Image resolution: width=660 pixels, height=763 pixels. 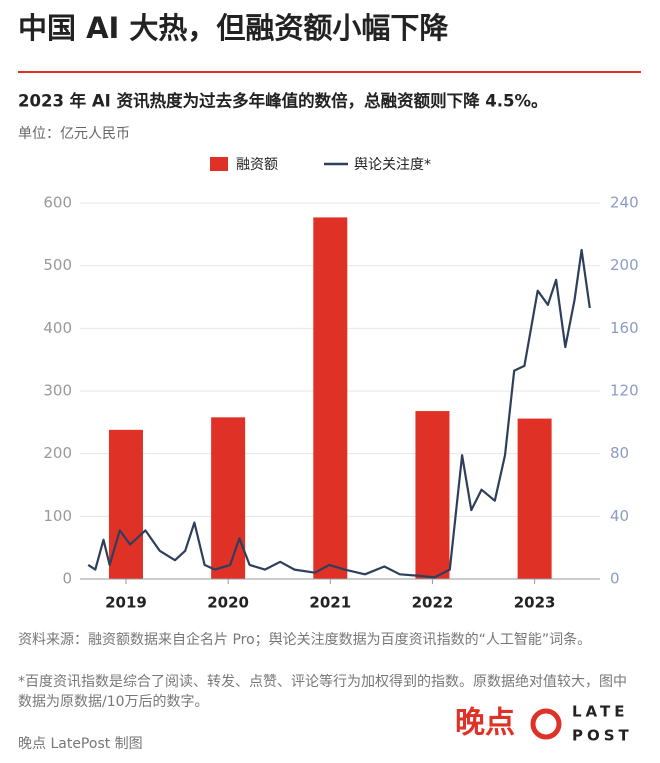 What do you see at coordinates (57, 516) in the screenshot?
I see `y-tick-label: 100` at bounding box center [57, 516].